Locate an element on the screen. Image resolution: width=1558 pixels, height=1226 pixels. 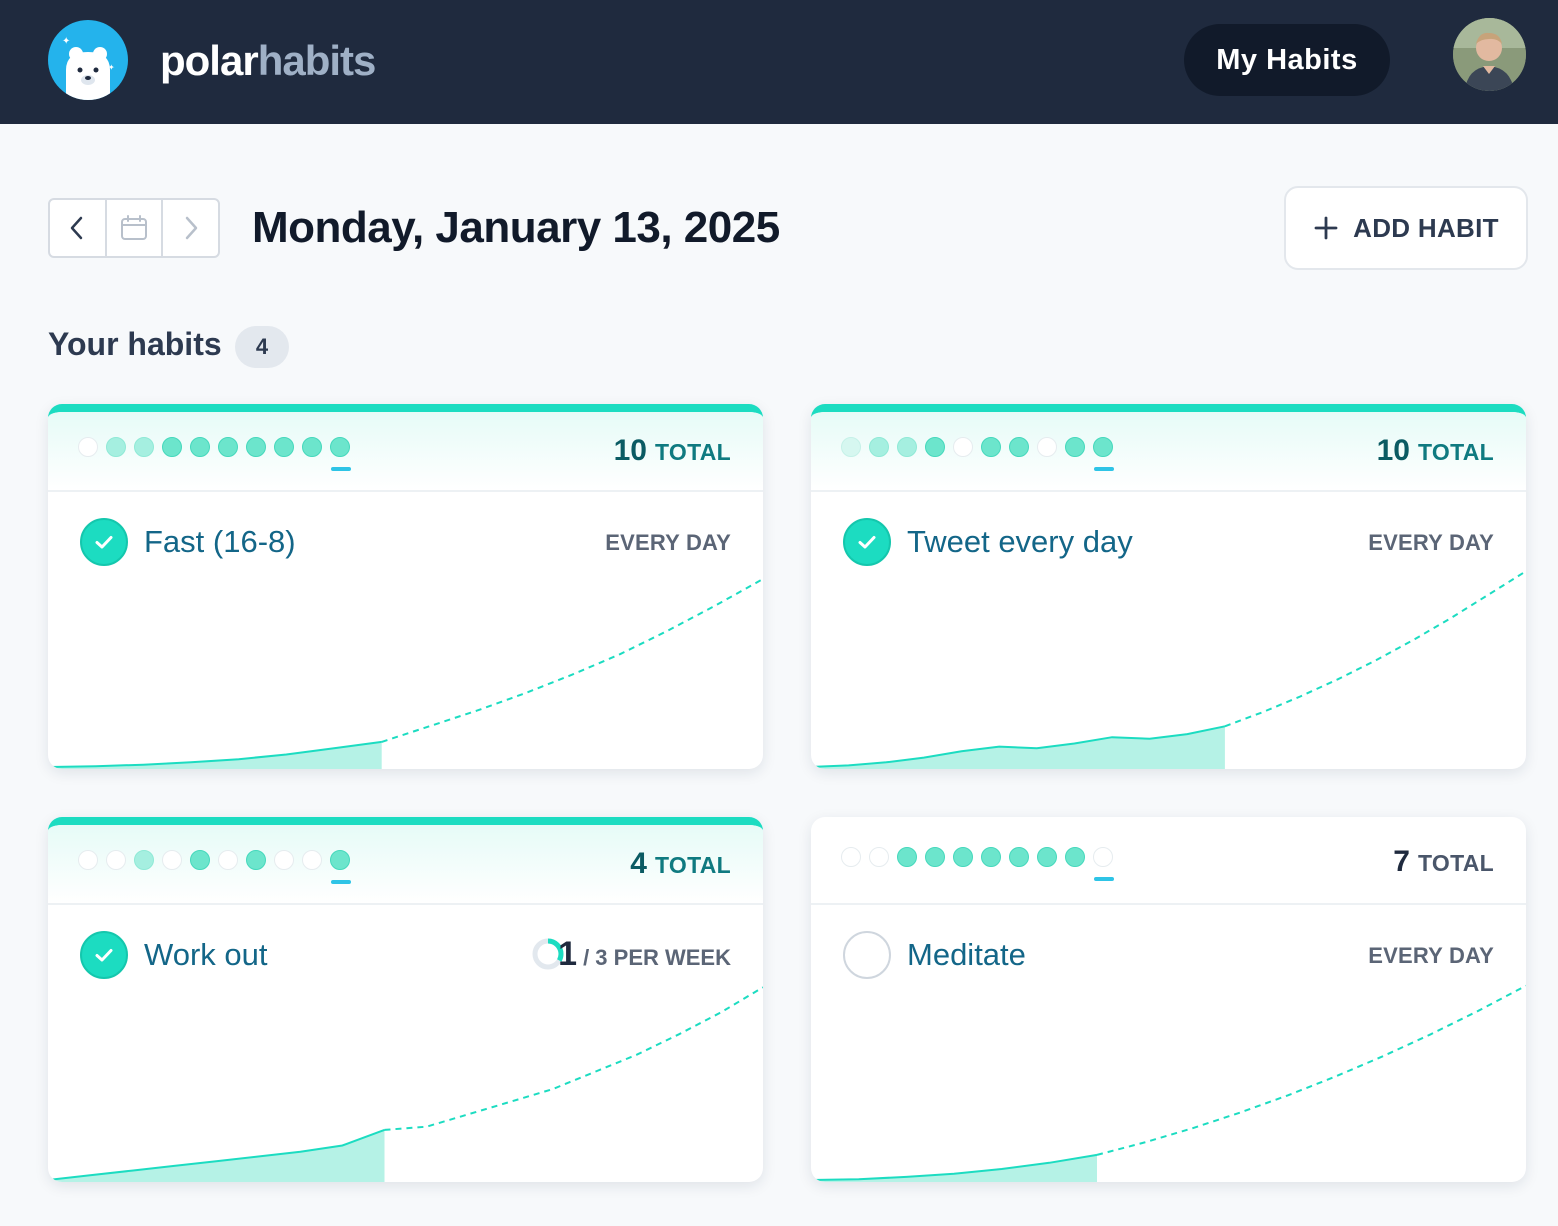
habit-name: Fast (16-8) is located at coordinates (220, 541).